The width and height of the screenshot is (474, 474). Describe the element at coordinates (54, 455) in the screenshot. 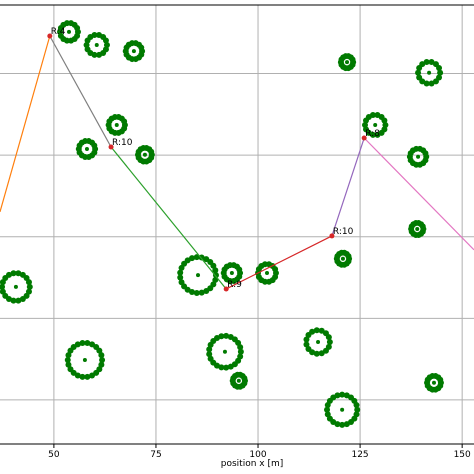

I see `x-tick-label: 50` at that location.